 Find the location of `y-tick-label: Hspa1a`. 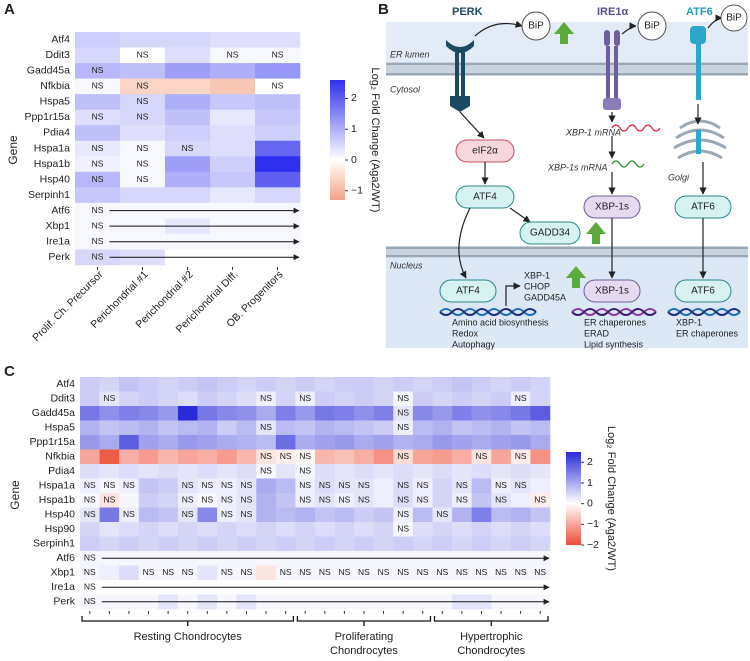

y-tick-label: Hspa1a is located at coordinates (57, 486).